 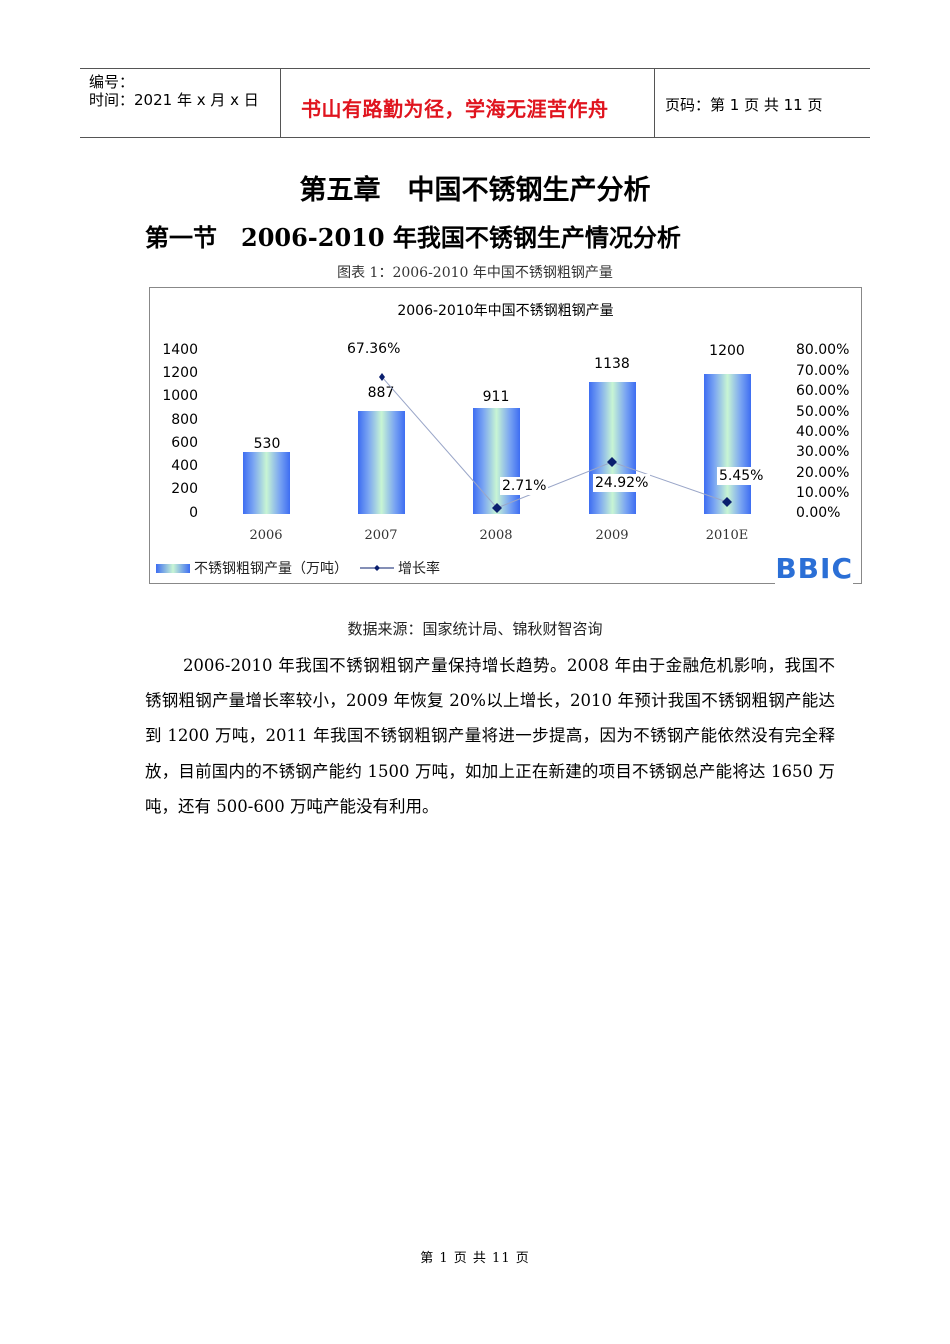 I want to click on chart-legend: 不锈钢粗钢产量（万吨） 增长率, so click(x=298, y=568).